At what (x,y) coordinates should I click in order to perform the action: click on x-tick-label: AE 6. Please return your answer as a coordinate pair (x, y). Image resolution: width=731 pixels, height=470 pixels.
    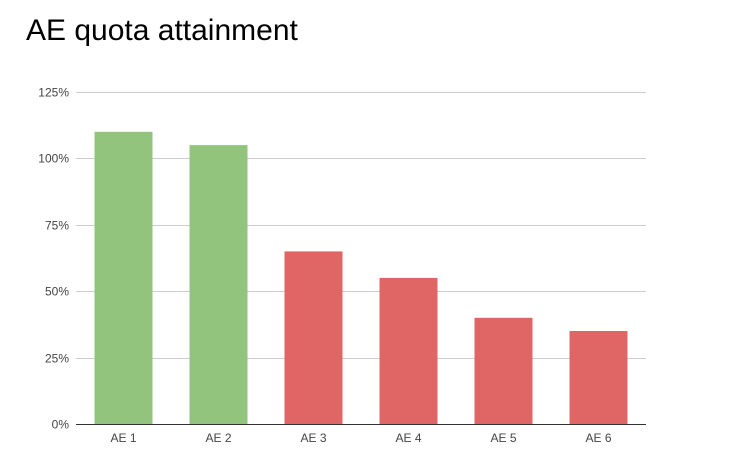
    Looking at the image, I should click on (598, 438).